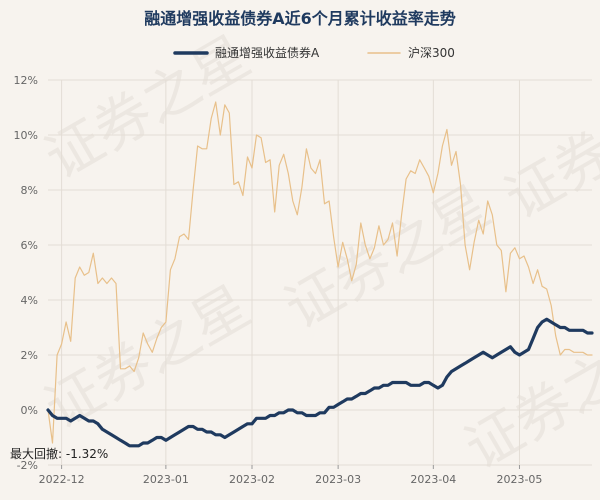 Image resolution: width=600 pixels, height=500 pixels. What do you see at coordinates (26, 80) in the screenshot?
I see `y-tick-label: 12%` at bounding box center [26, 80].